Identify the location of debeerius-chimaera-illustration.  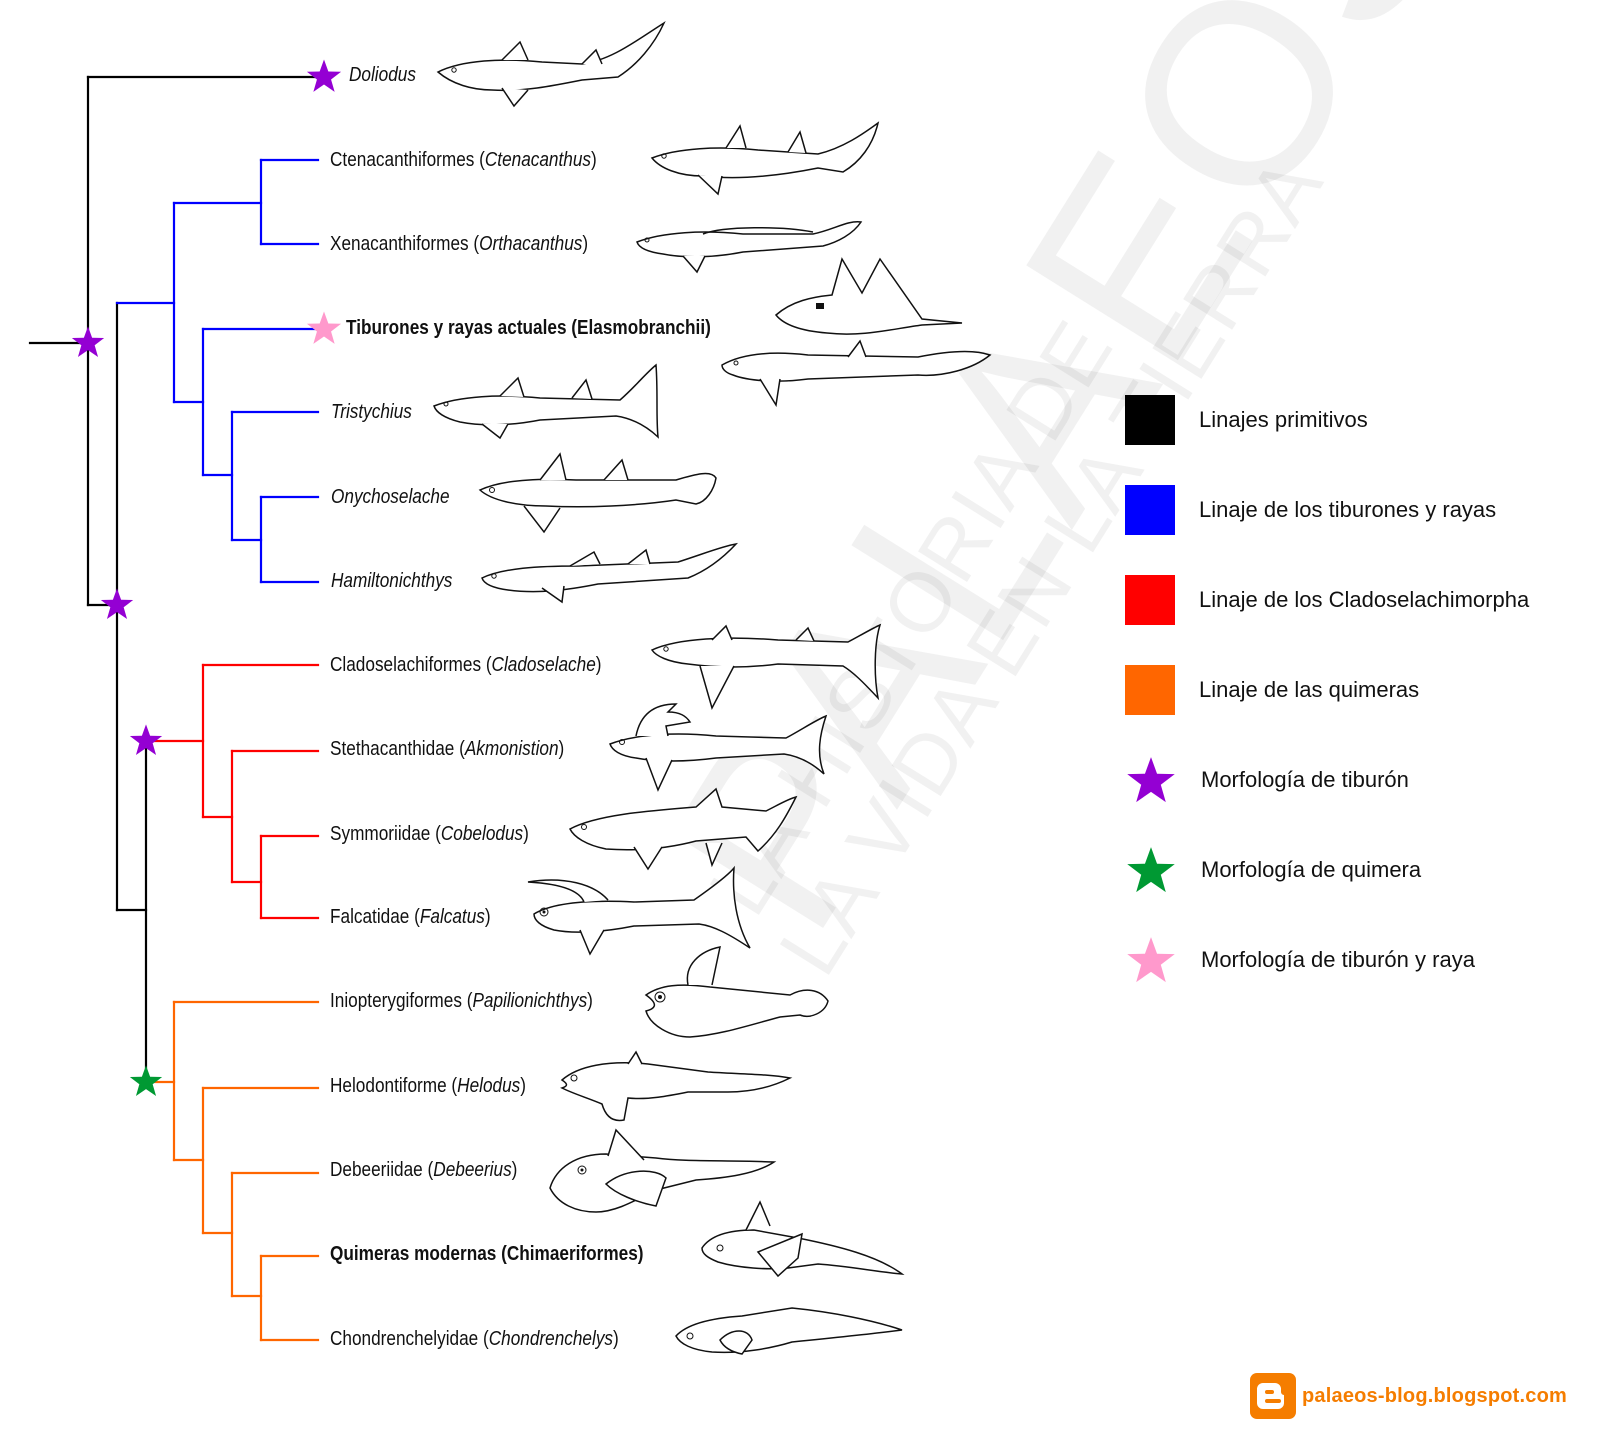
(663, 1170).